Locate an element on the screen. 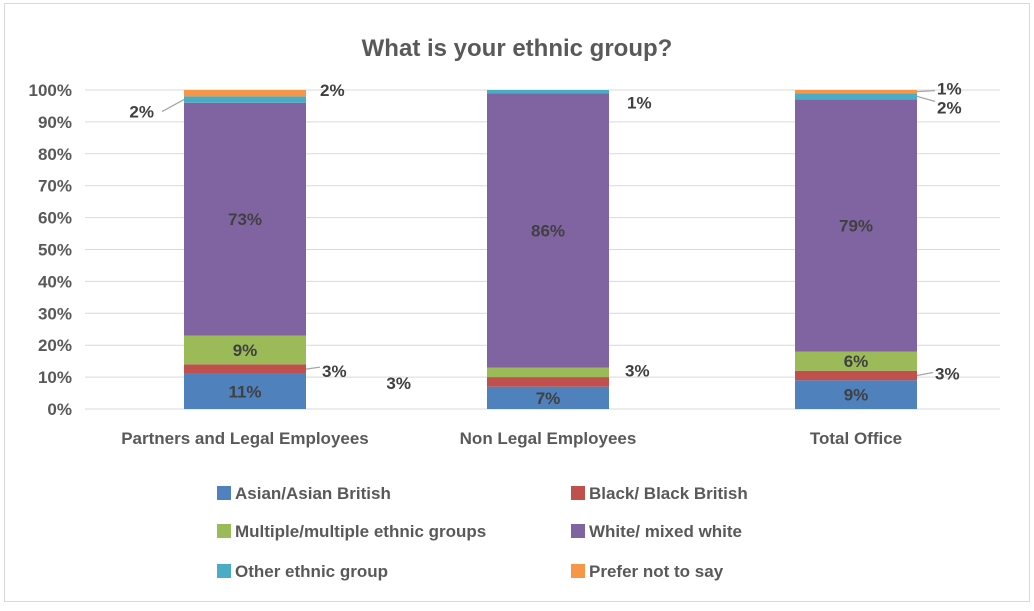  y-tick-label: 0% is located at coordinates (59, 409).